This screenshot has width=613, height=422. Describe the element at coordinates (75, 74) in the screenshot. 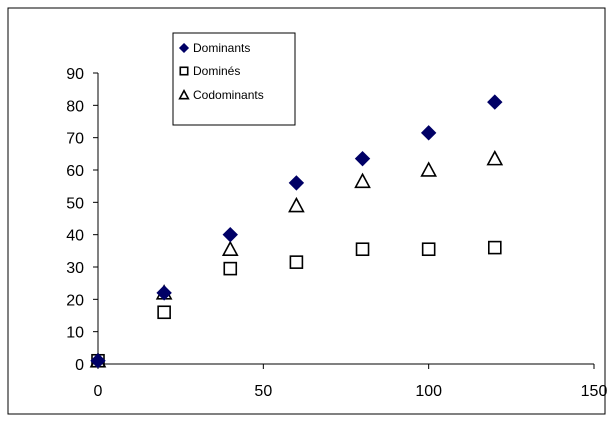

I see `y-tick-label: 90` at that location.